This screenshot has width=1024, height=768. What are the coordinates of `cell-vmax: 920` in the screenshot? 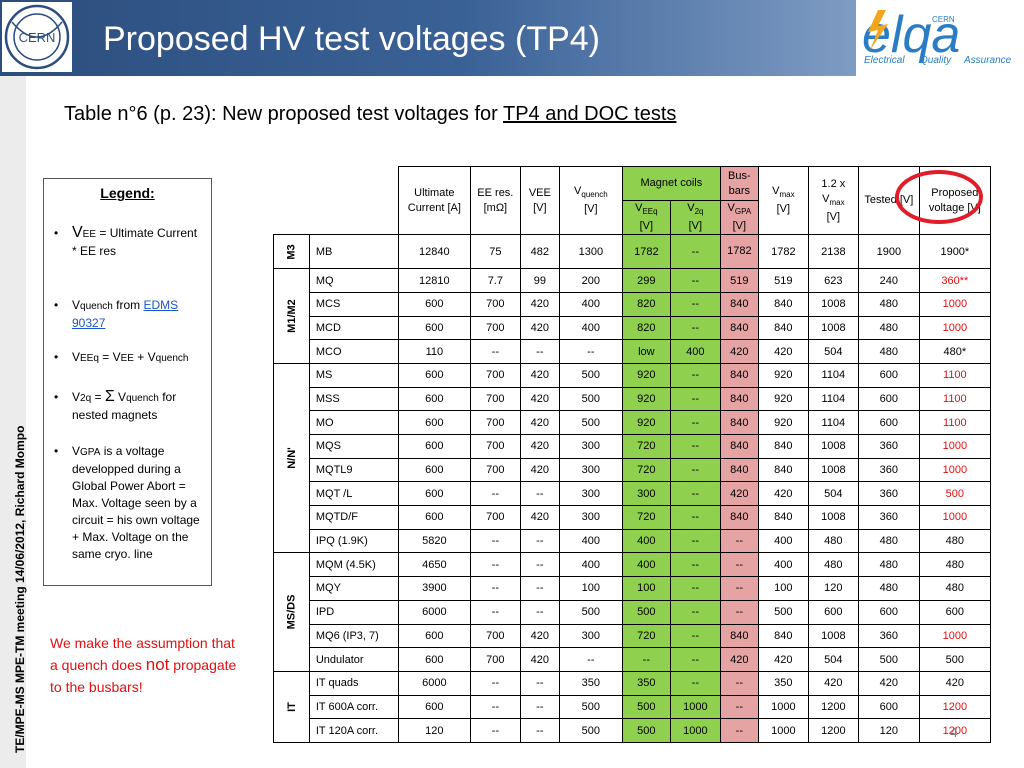 It's located at (783, 422).